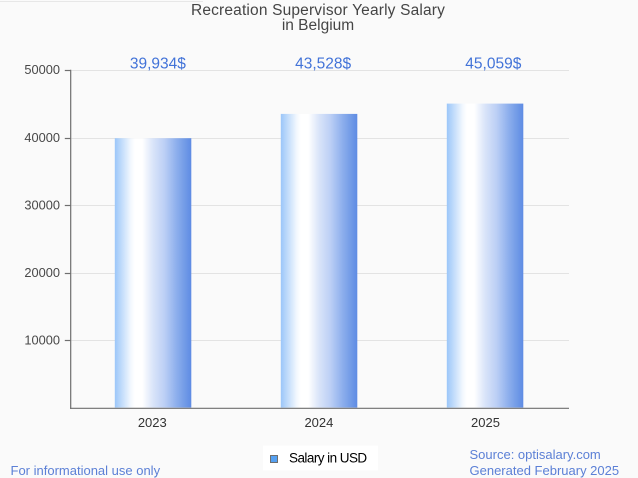  I want to click on svg-text: 2024, so click(318, 422).